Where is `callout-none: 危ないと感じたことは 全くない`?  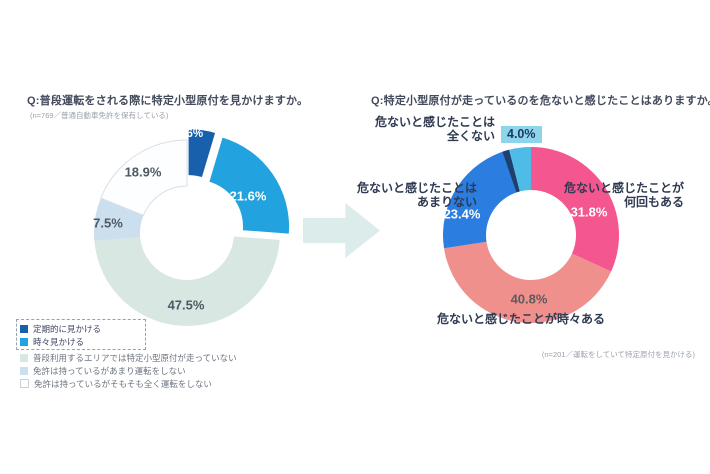 callout-none: 危ないと感じたことは 全くない is located at coordinates (435, 129).